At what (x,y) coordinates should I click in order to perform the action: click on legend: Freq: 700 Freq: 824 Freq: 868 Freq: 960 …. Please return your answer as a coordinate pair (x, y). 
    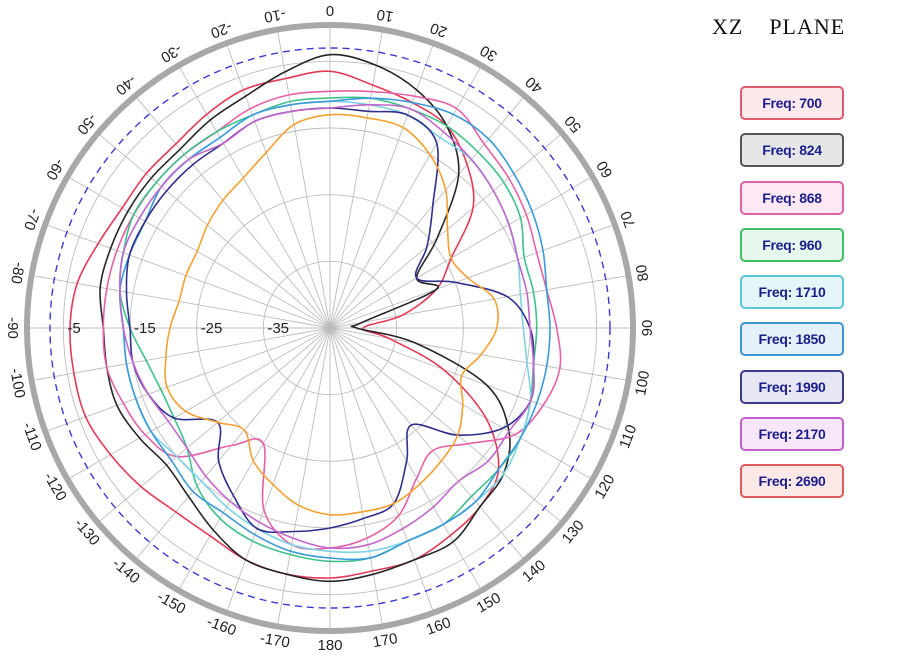
    Looking at the image, I should click on (800, 299).